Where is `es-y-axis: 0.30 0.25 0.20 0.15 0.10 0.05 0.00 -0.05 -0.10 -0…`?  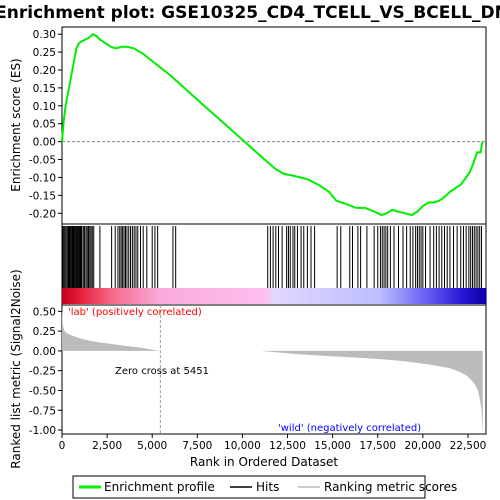
es-y-axis: 0.30 0.25 0.20 0.15 0.10 0.05 0.00 -0.05 -0.10 -0… is located at coordinates (45, 124).